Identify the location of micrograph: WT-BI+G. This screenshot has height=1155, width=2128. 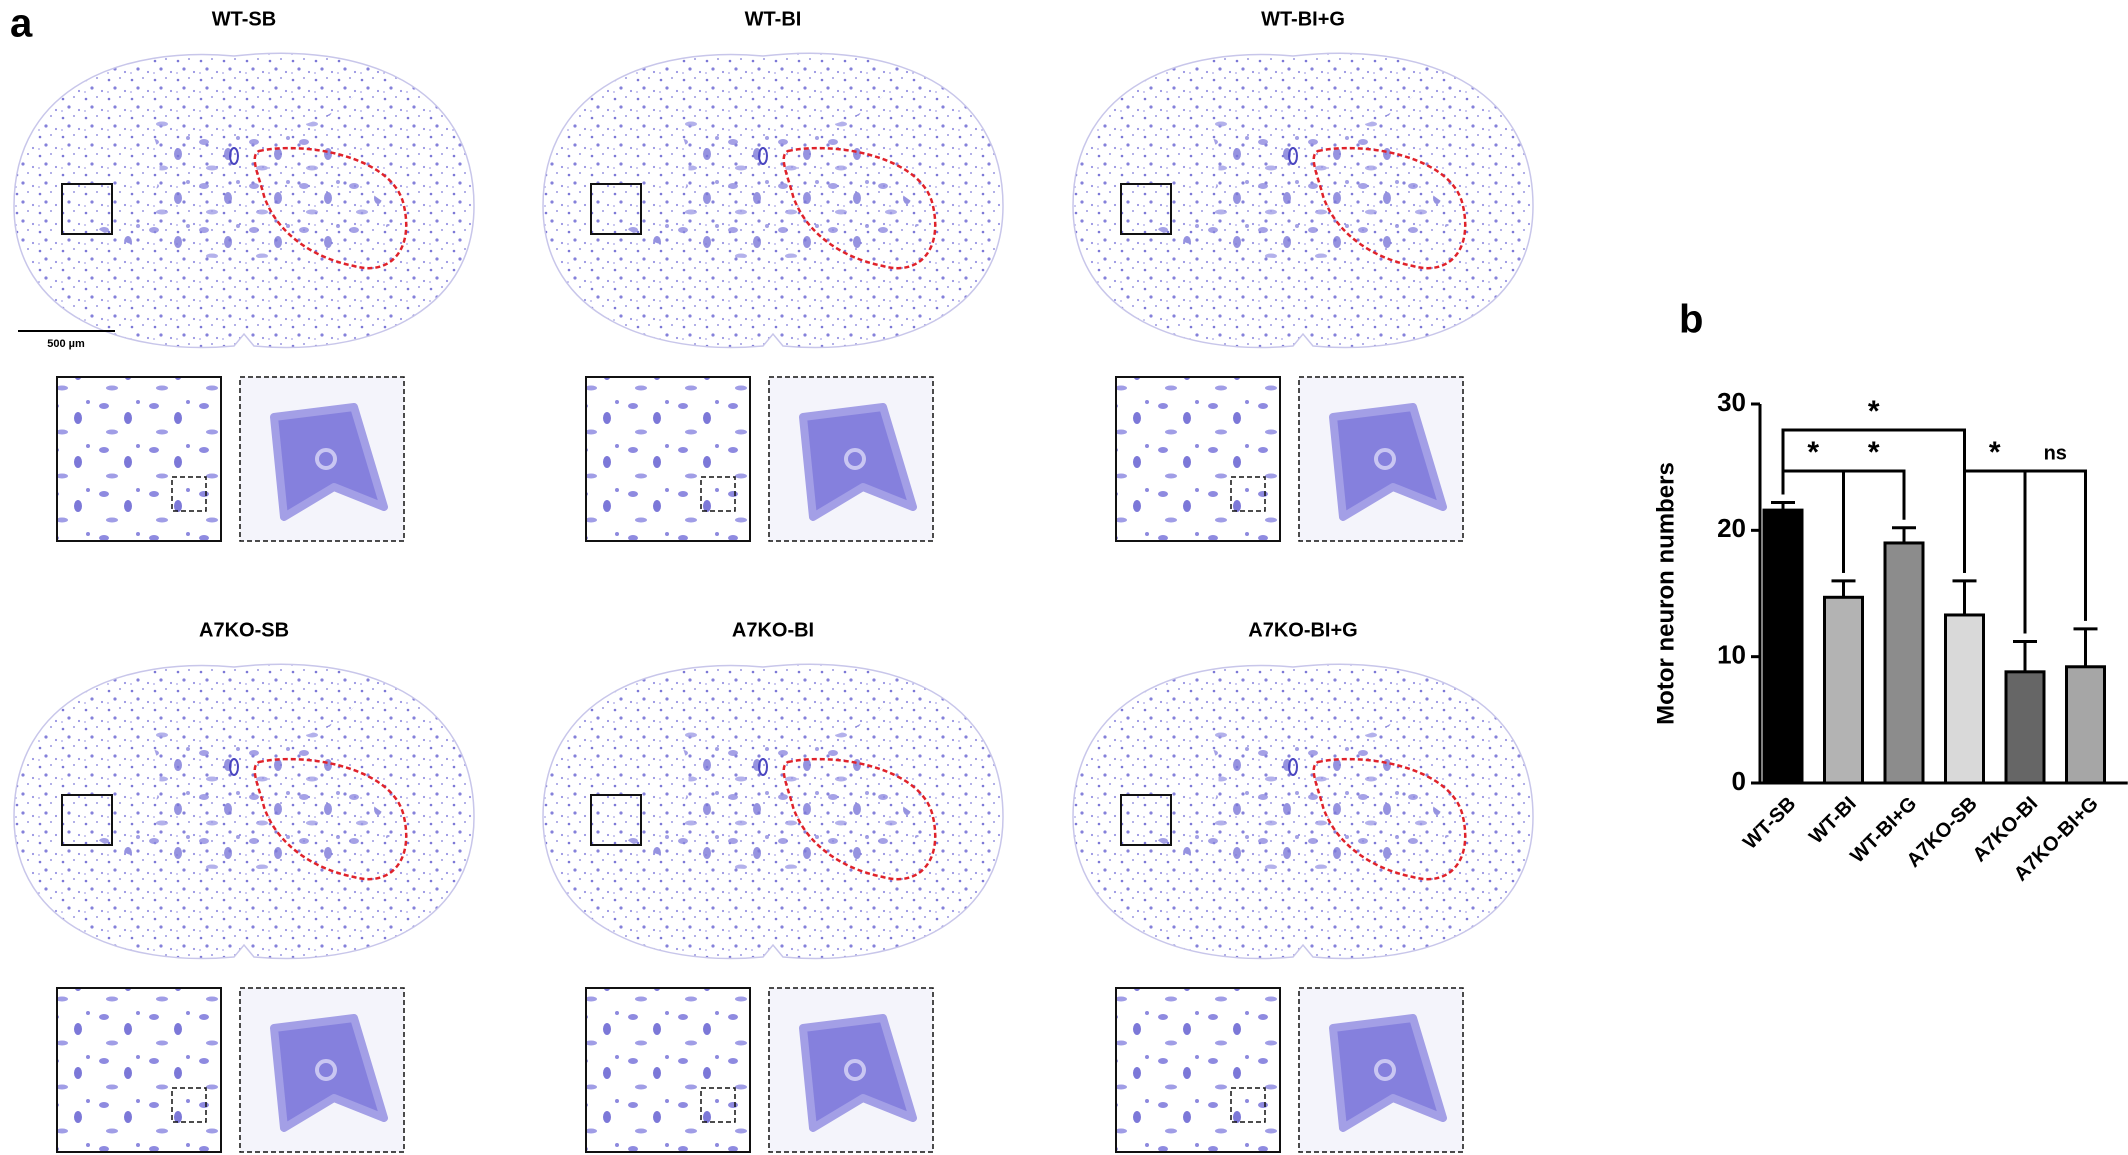
(1303, 275).